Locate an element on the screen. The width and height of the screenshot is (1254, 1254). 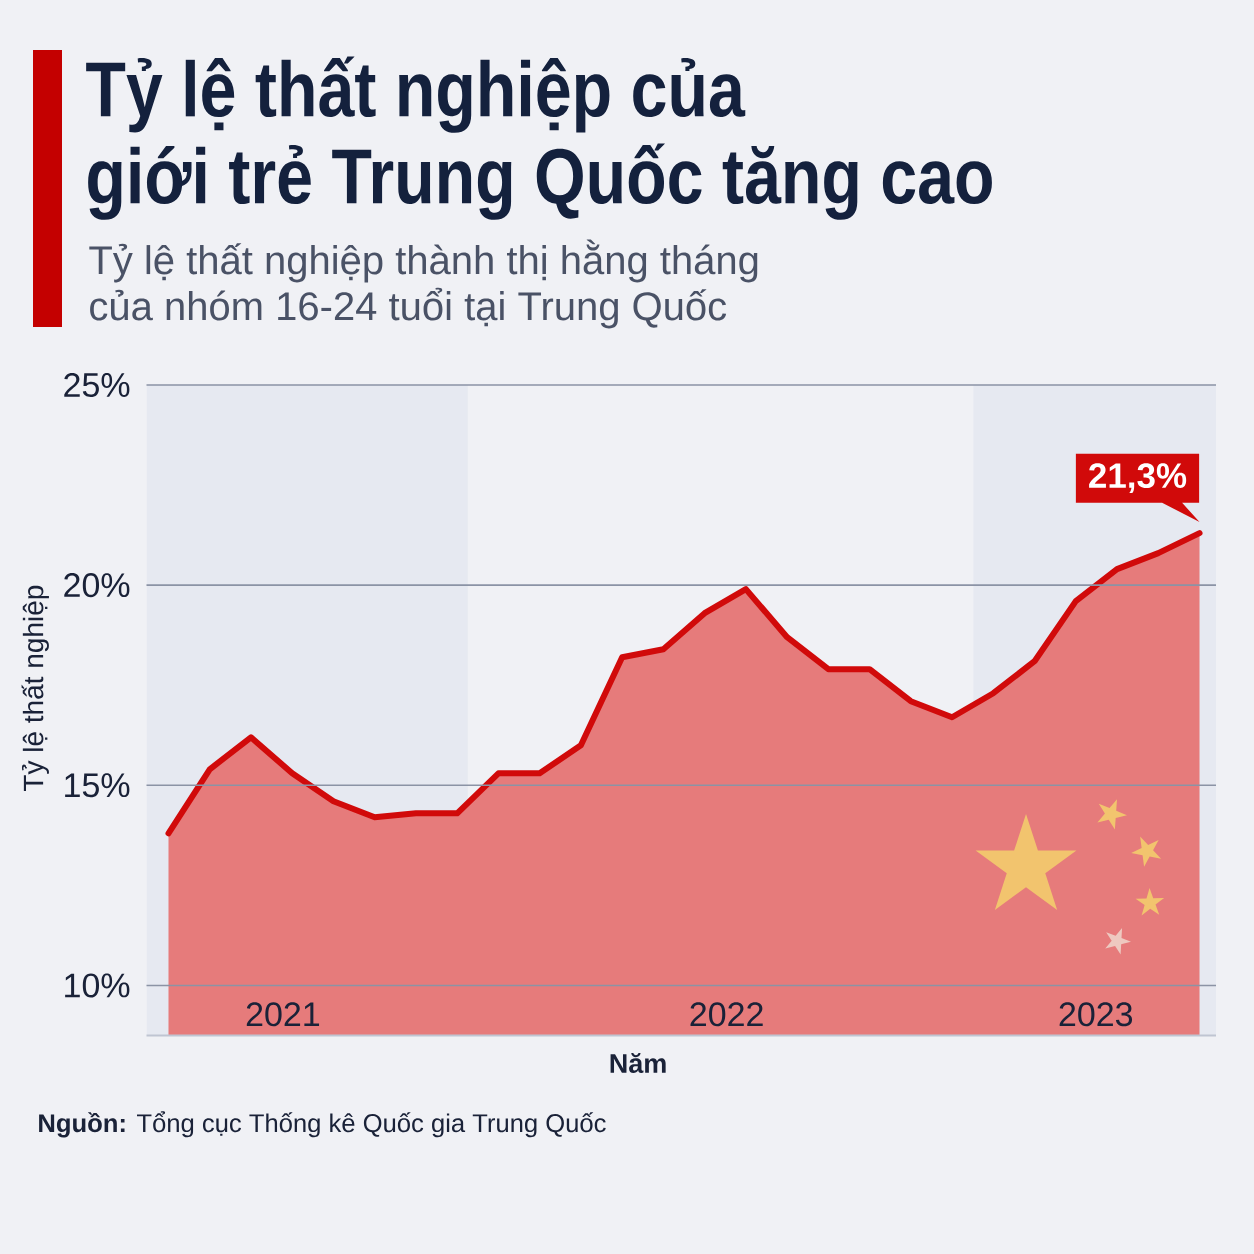
chart-title: Tỷ lệ thất nghiệp của giới trẻ Trung Quốc tăng cao is located at coordinates (539, 138).